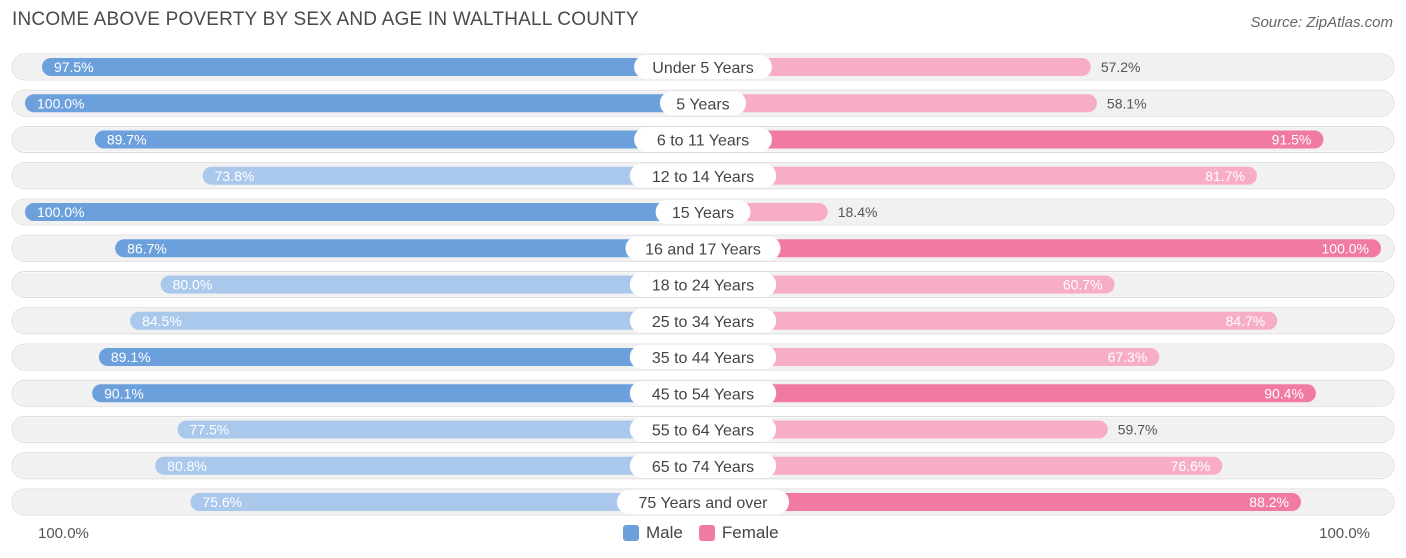 Image resolution: width=1406 pixels, height=558 pixels. I want to click on legend-item-female: Female, so click(738, 533).